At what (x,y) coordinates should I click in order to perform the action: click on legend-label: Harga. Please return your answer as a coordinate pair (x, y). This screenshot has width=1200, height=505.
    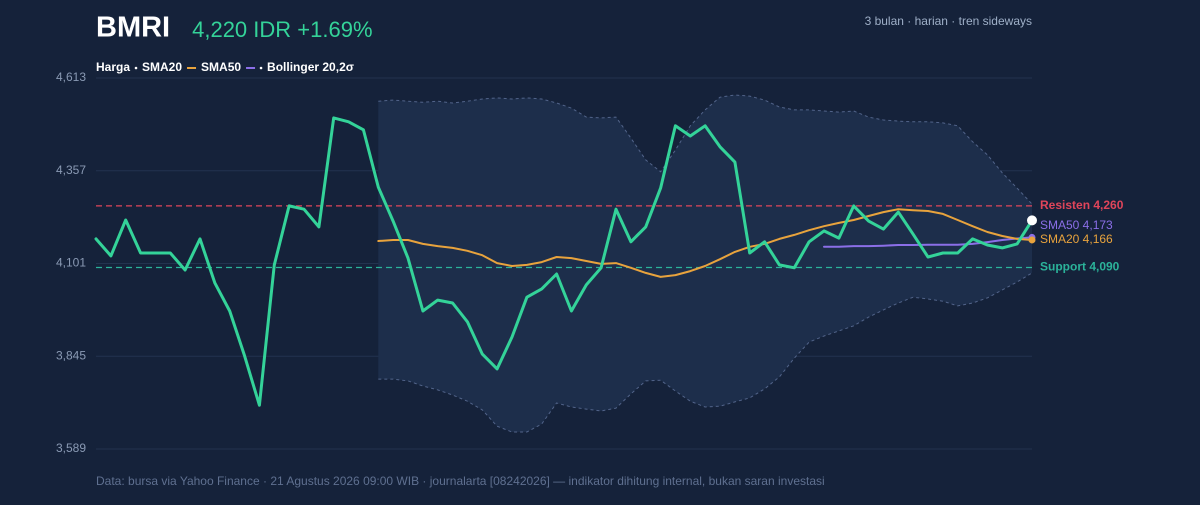
    Looking at the image, I should click on (113, 67).